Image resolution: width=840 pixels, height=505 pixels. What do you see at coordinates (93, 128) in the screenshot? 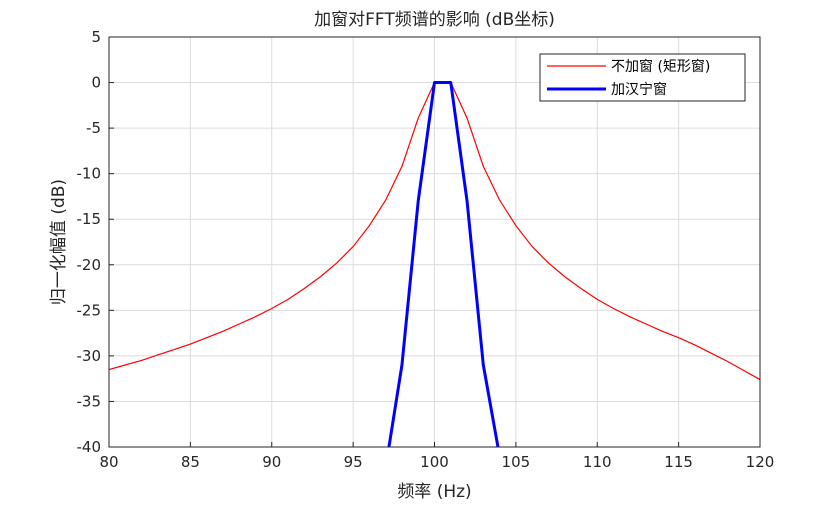
I see `y-tick-label: -5` at bounding box center [93, 128].